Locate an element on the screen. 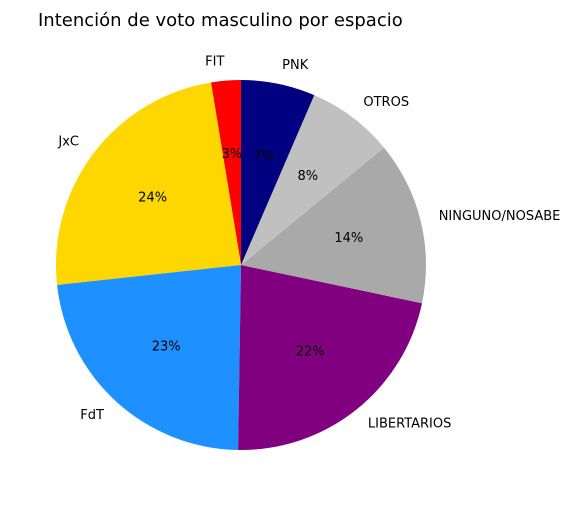 The width and height of the screenshot is (583, 506). slice-label-otros: OTROS is located at coordinates (386, 102).